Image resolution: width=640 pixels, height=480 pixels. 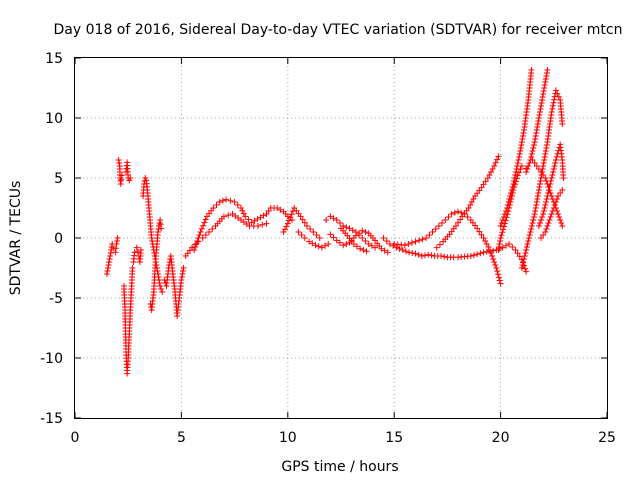 I want to click on series-tracks-afternoon, so click(x=455, y=220).